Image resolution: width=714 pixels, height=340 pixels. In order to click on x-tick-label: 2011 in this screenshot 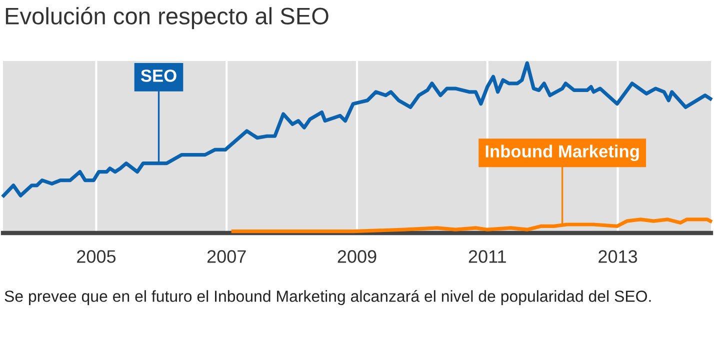, I will do `click(487, 256)`.